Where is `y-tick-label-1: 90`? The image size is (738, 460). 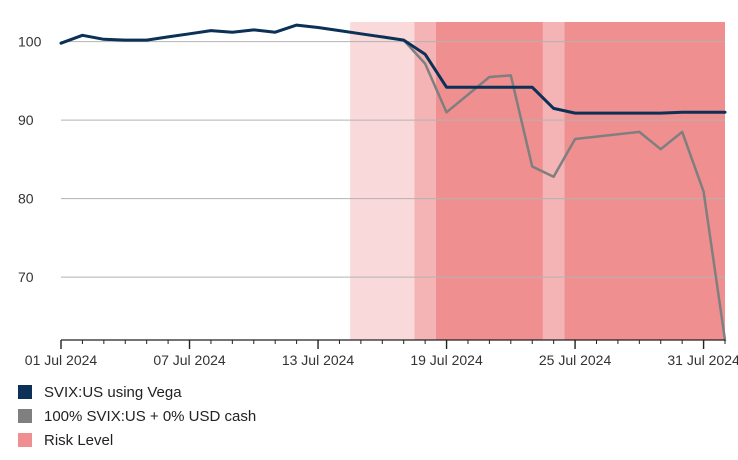
y-tick-label-1: 90 is located at coordinates (26, 120).